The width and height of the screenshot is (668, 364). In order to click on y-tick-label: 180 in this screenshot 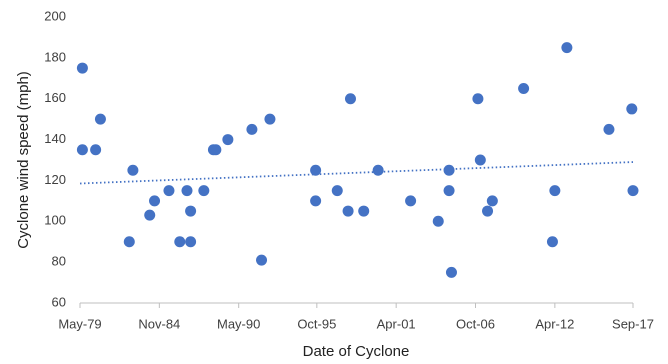, I will do `click(55, 56)`.